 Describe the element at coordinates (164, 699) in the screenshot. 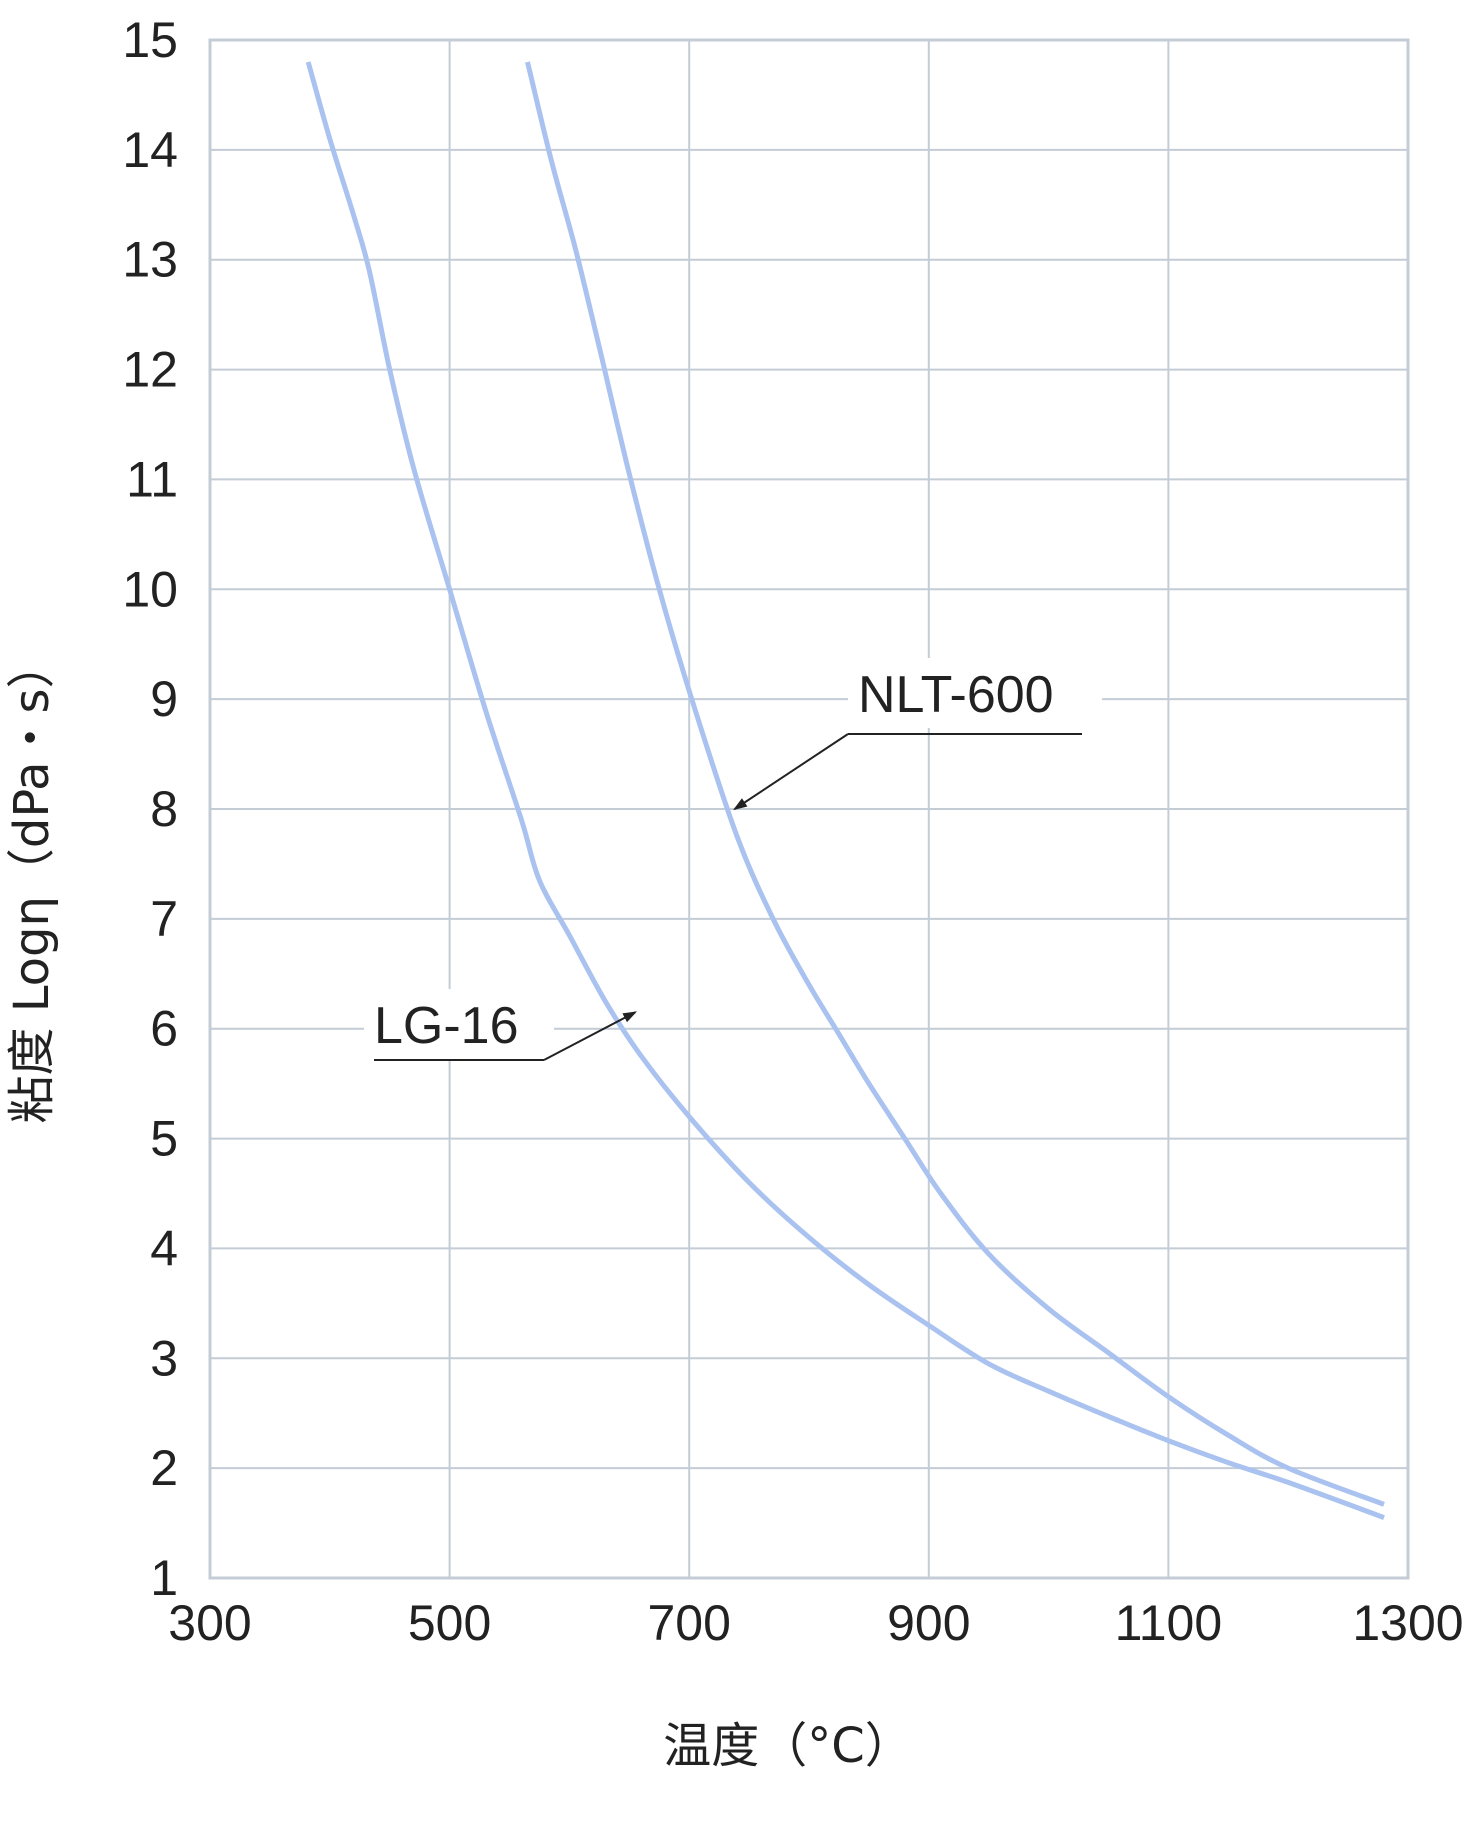

I see `y-tick-label: 9` at that location.